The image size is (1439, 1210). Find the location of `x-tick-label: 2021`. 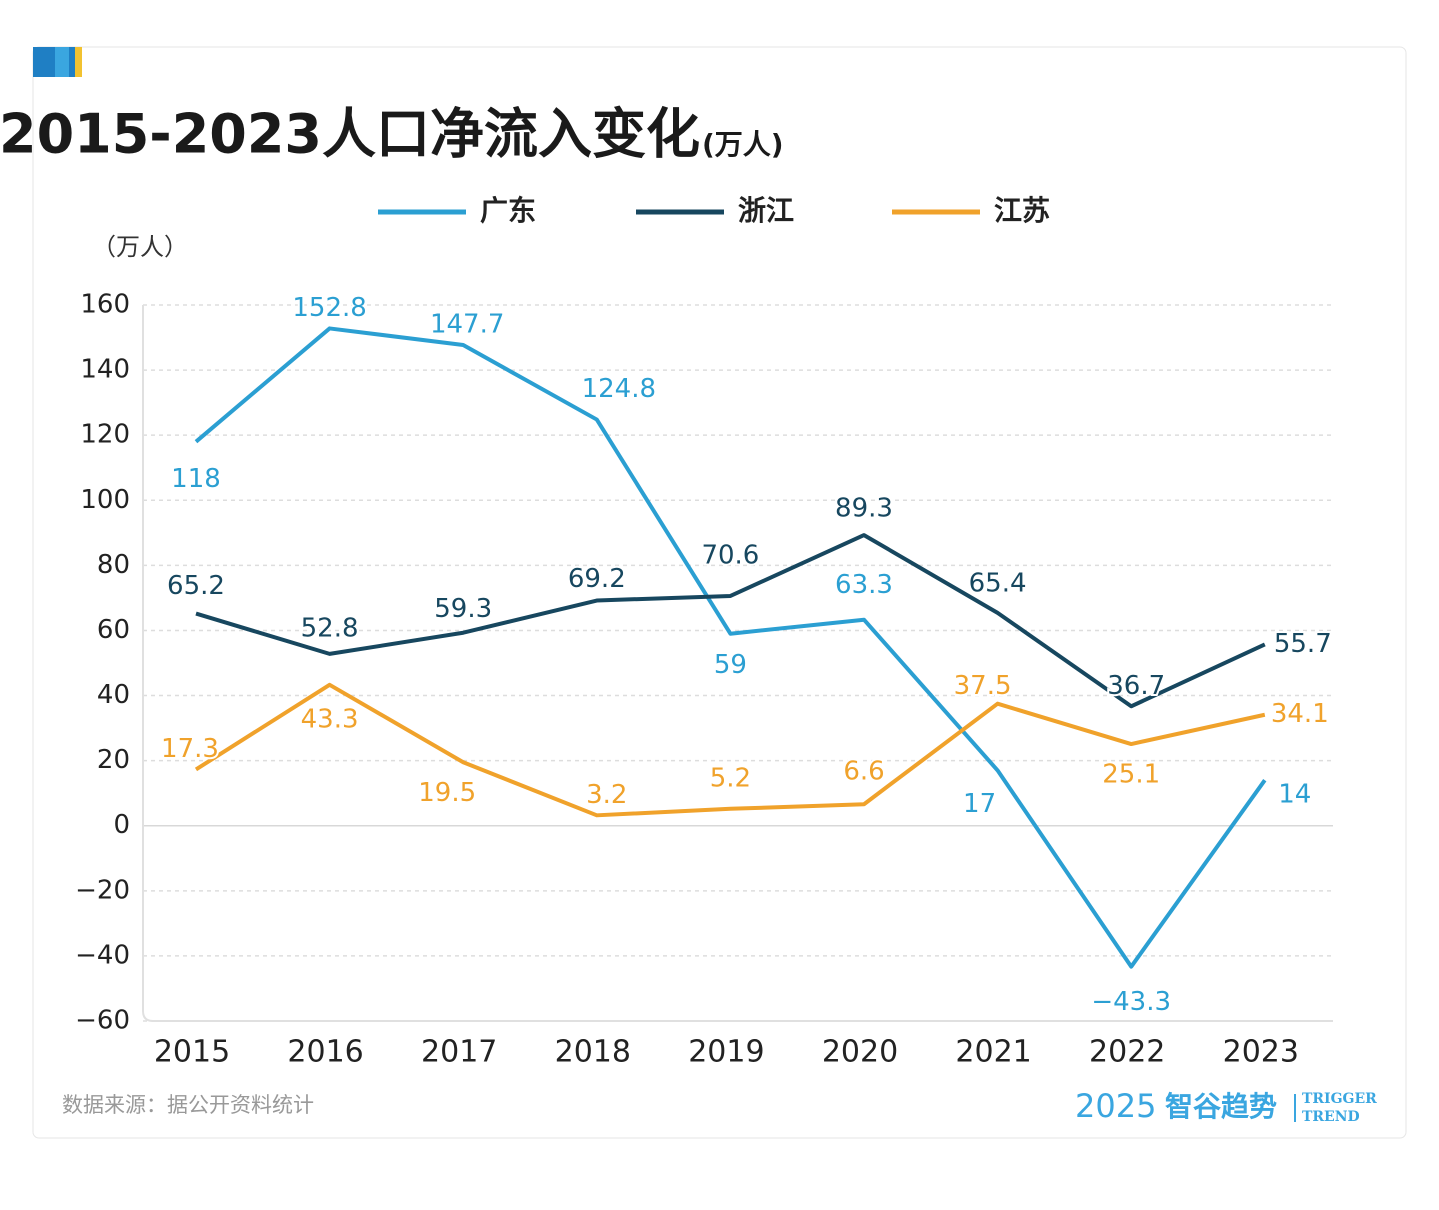

x-tick-label: 2021 is located at coordinates (993, 1052).